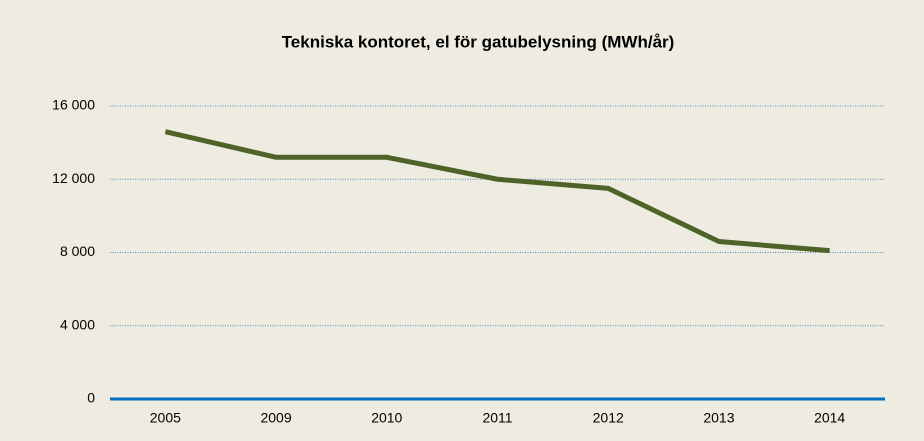 Image resolution: width=924 pixels, height=441 pixels. I want to click on y-tick-label: 12 000, so click(73, 178).